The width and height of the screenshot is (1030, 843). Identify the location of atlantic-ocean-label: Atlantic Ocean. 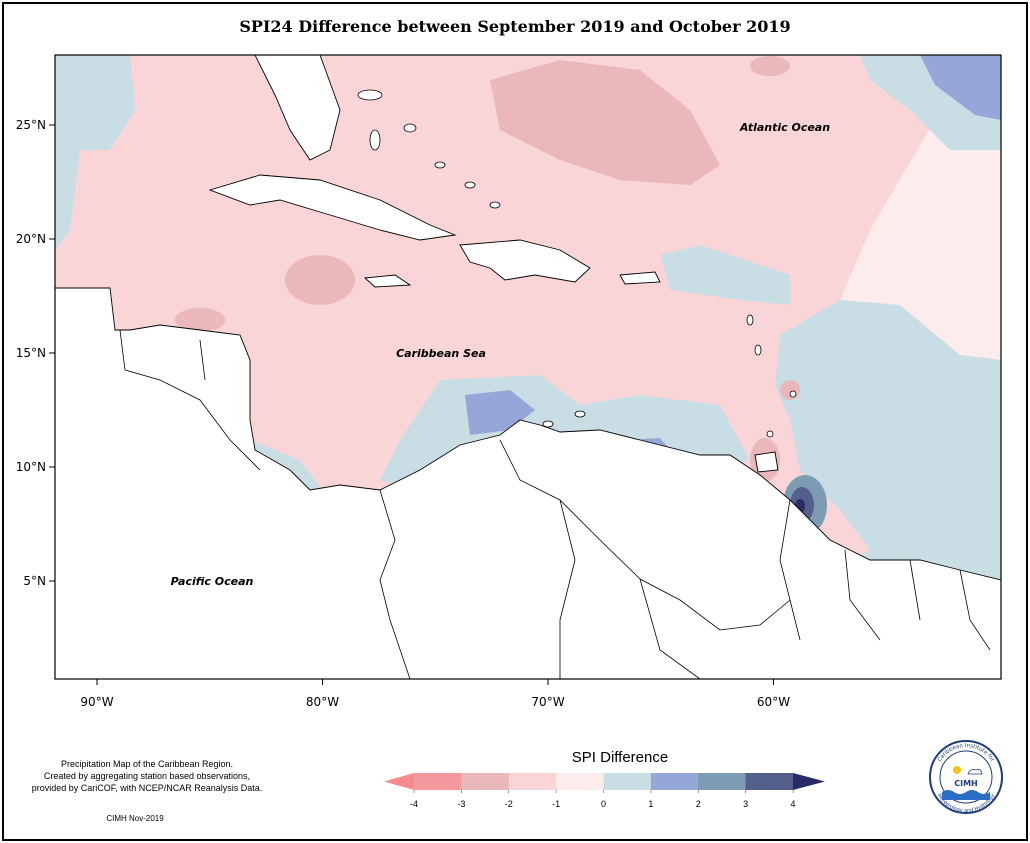
(784, 127).